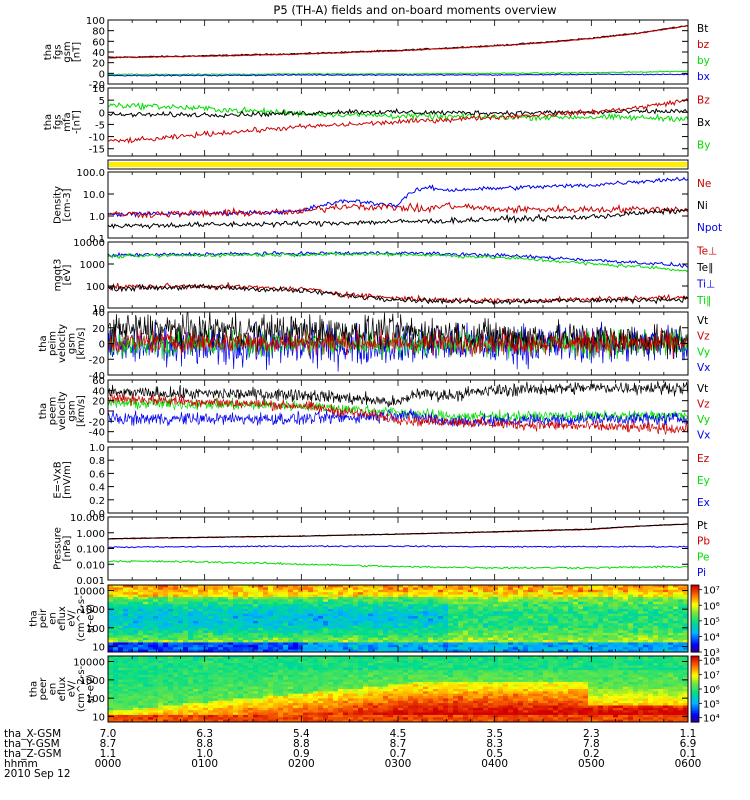  What do you see at coordinates (494, 744) in the screenshot?
I see `time-row-value: 8.3` at bounding box center [494, 744].